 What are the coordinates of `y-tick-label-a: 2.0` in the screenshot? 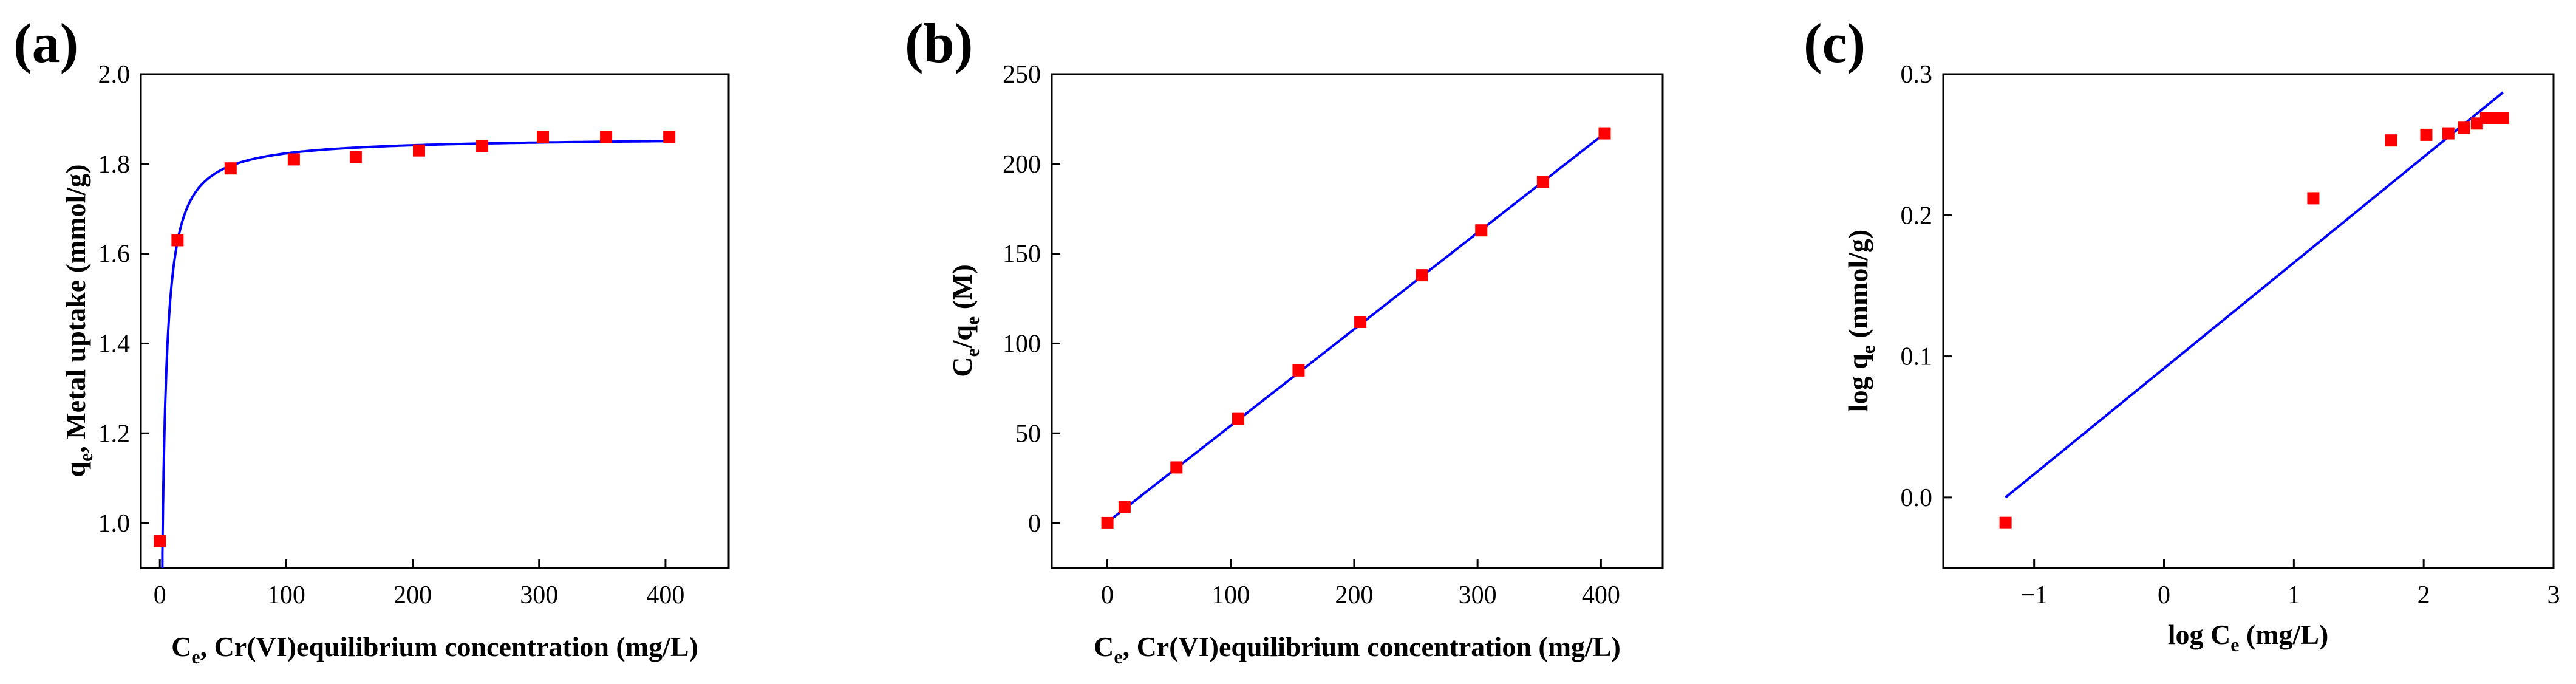 It's located at (115, 75).